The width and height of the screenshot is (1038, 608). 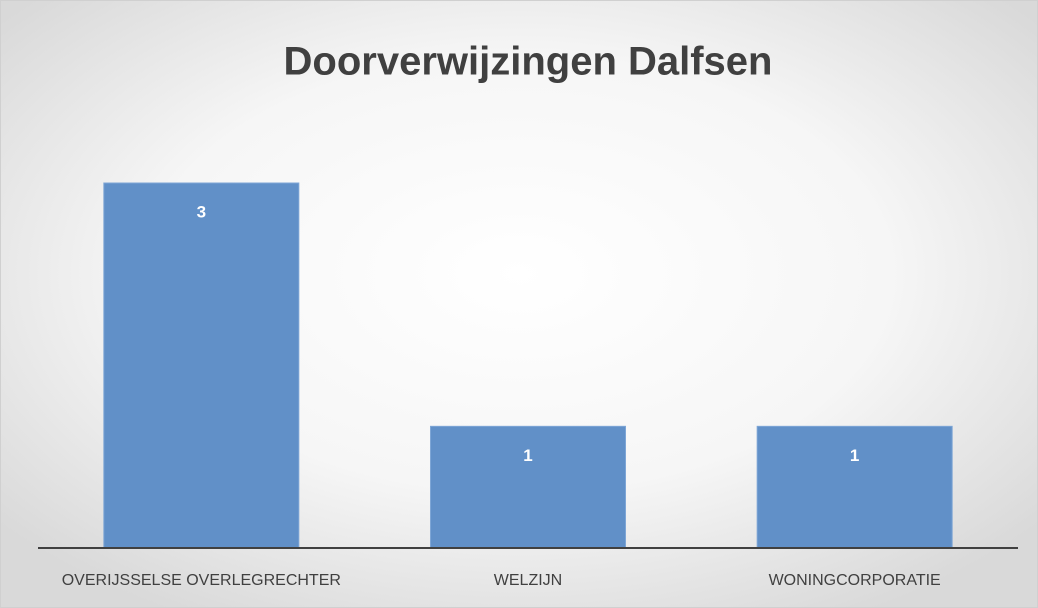 I want to click on data-label: 3, so click(x=201, y=211).